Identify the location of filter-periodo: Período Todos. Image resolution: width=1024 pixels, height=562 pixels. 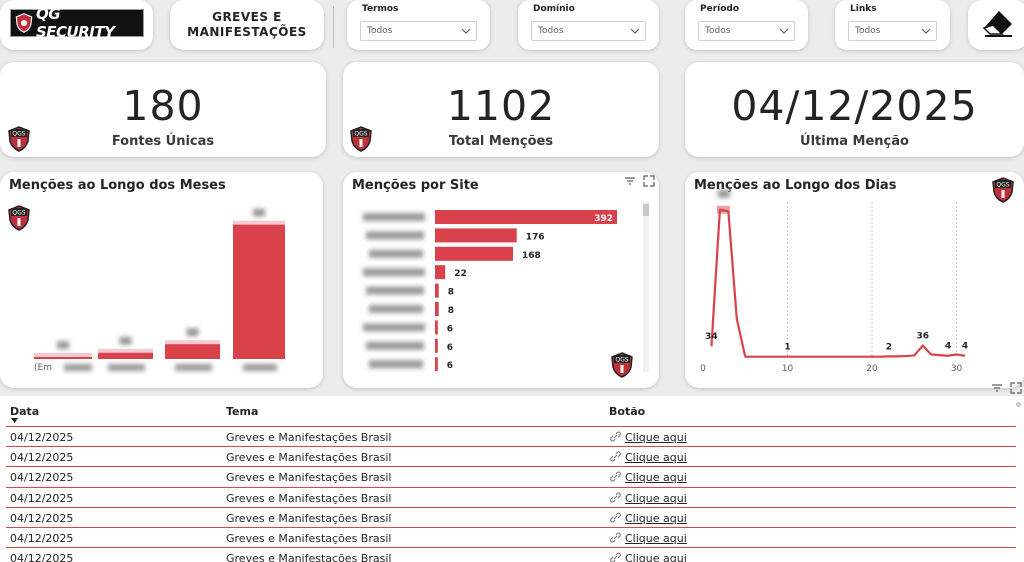
(746, 25).